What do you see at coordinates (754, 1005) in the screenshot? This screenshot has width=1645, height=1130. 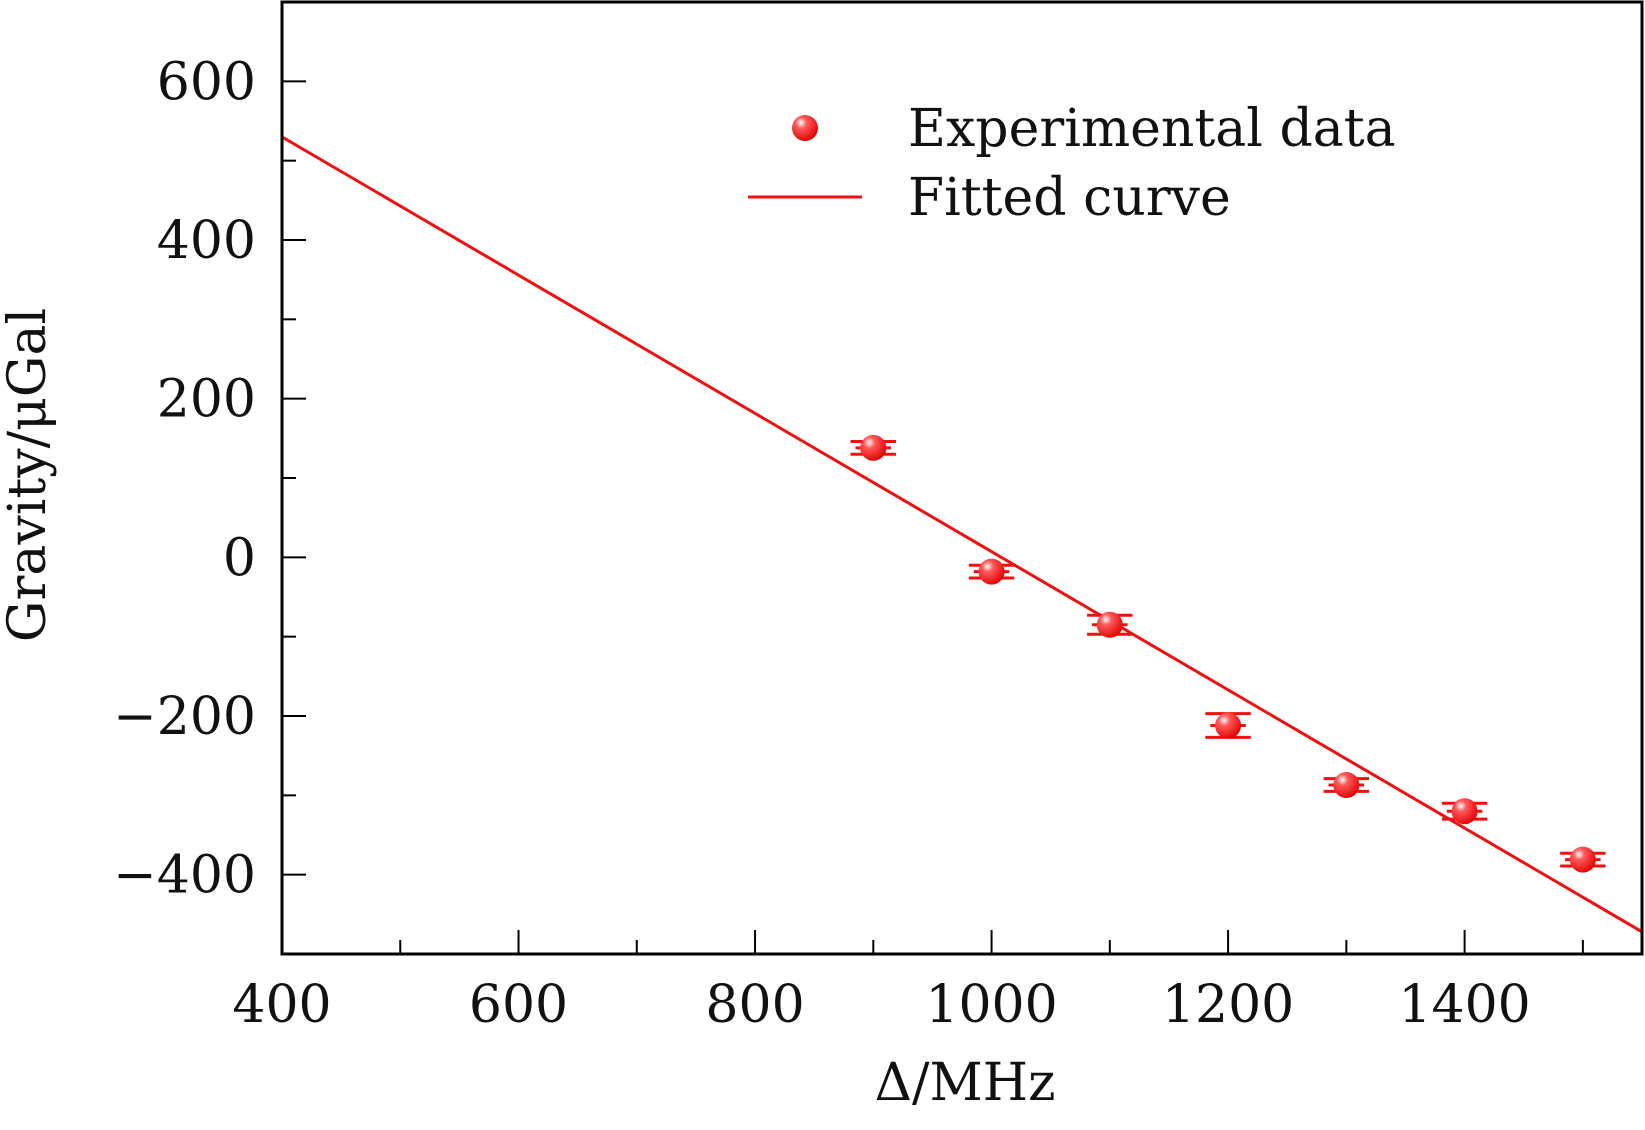 I see `x-tick-label: 800` at bounding box center [754, 1005].